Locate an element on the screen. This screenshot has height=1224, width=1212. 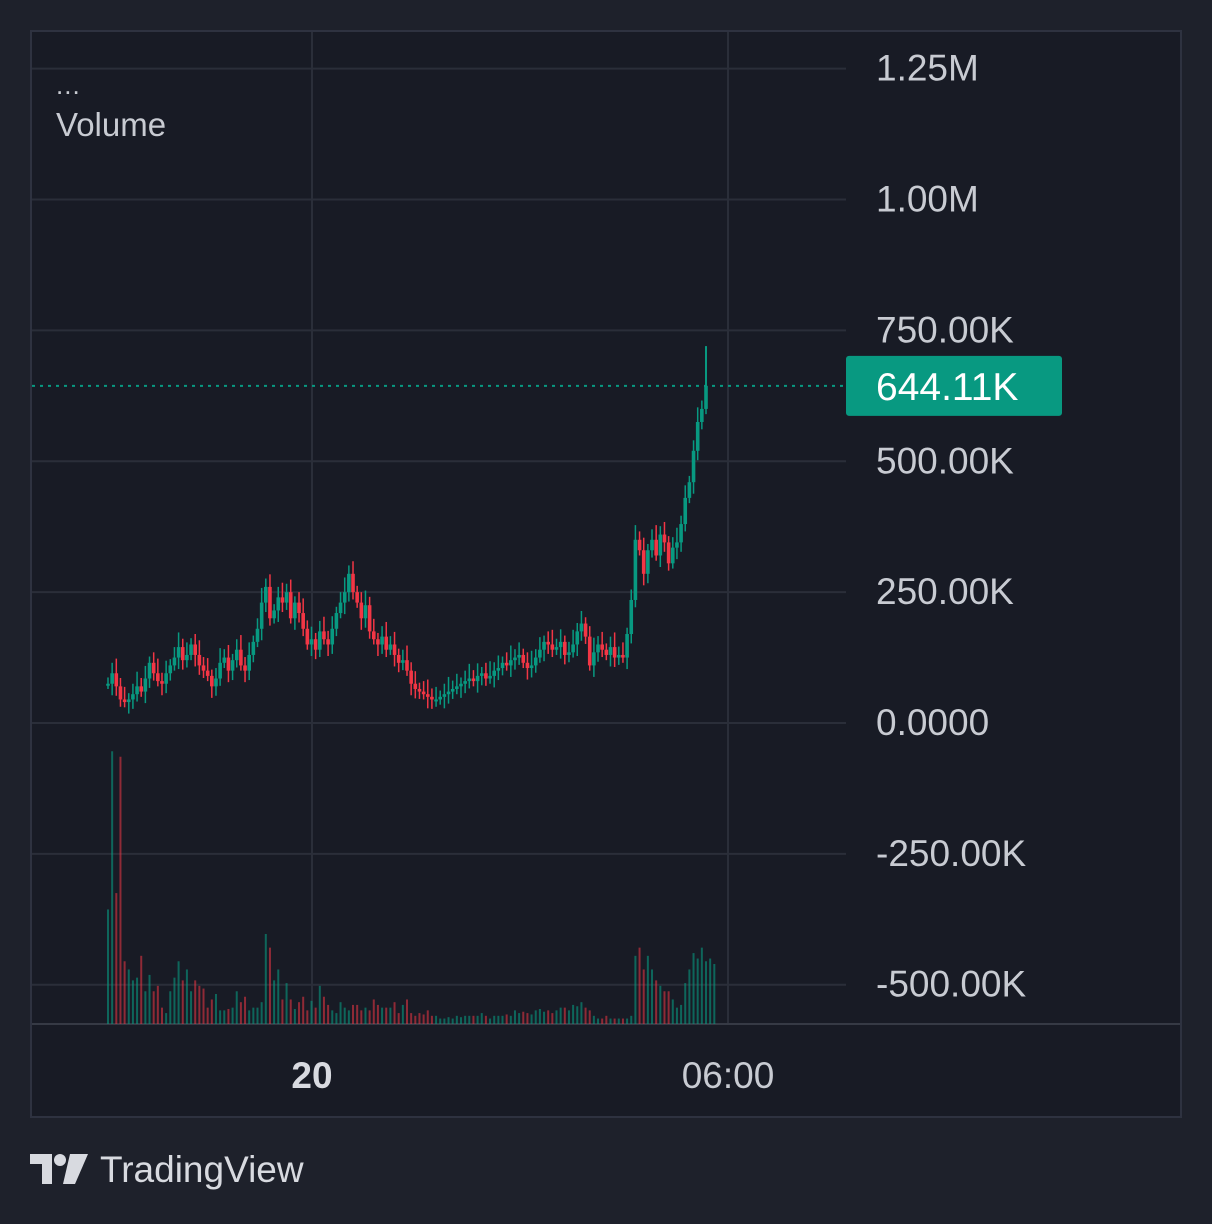
footer-branding: TradingView is located at coordinates (167, 1170).